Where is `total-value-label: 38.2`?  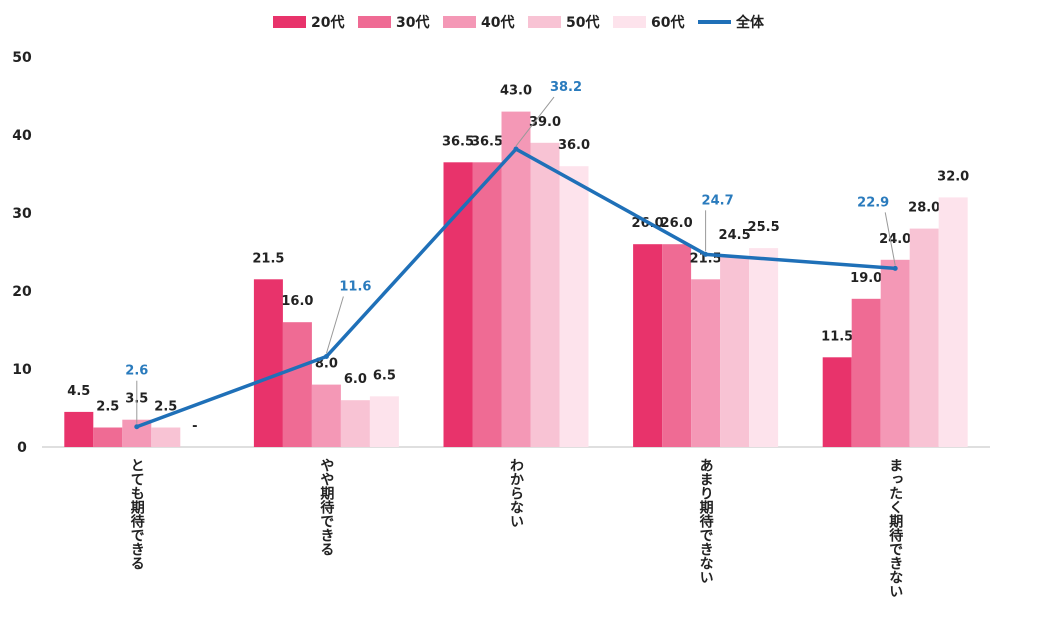 total-value-label: 38.2 is located at coordinates (566, 87).